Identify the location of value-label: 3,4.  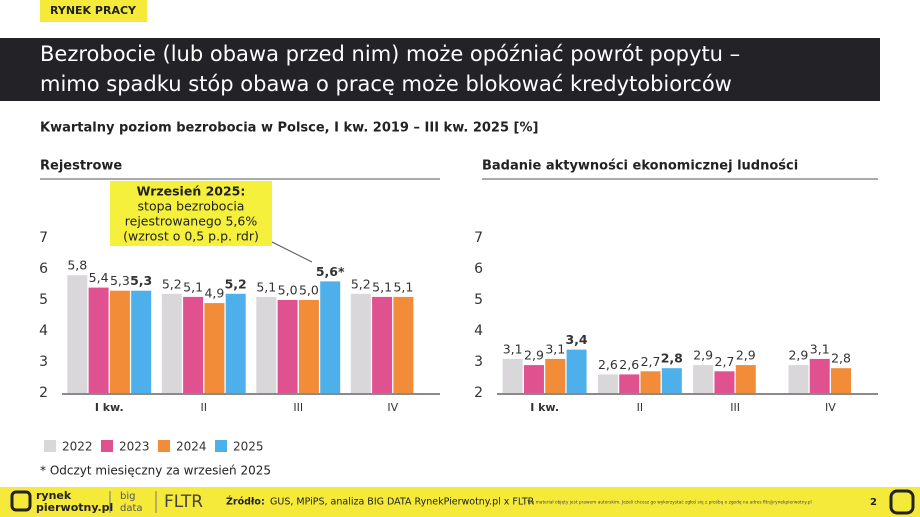
(576, 339).